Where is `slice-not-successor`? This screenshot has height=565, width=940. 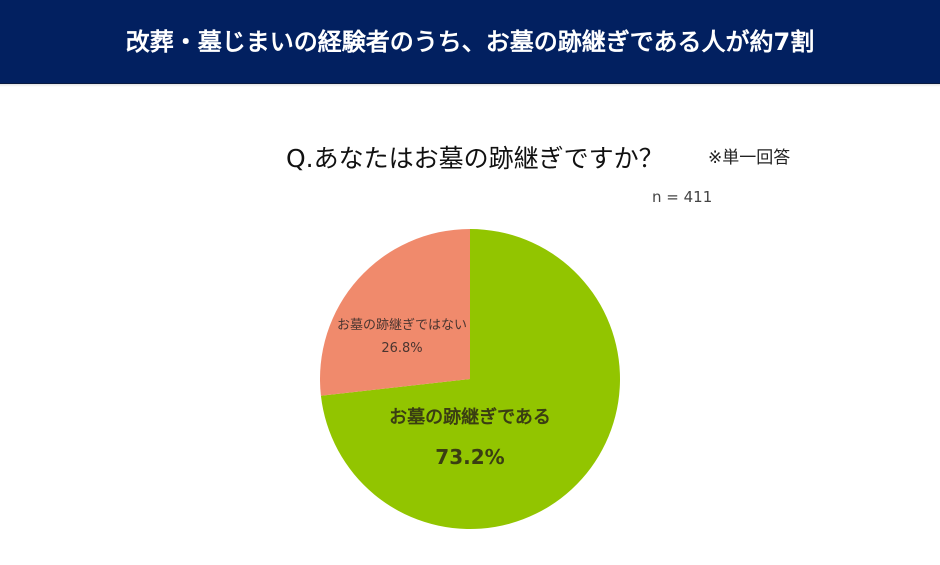
slice-not-successor is located at coordinates (395, 312).